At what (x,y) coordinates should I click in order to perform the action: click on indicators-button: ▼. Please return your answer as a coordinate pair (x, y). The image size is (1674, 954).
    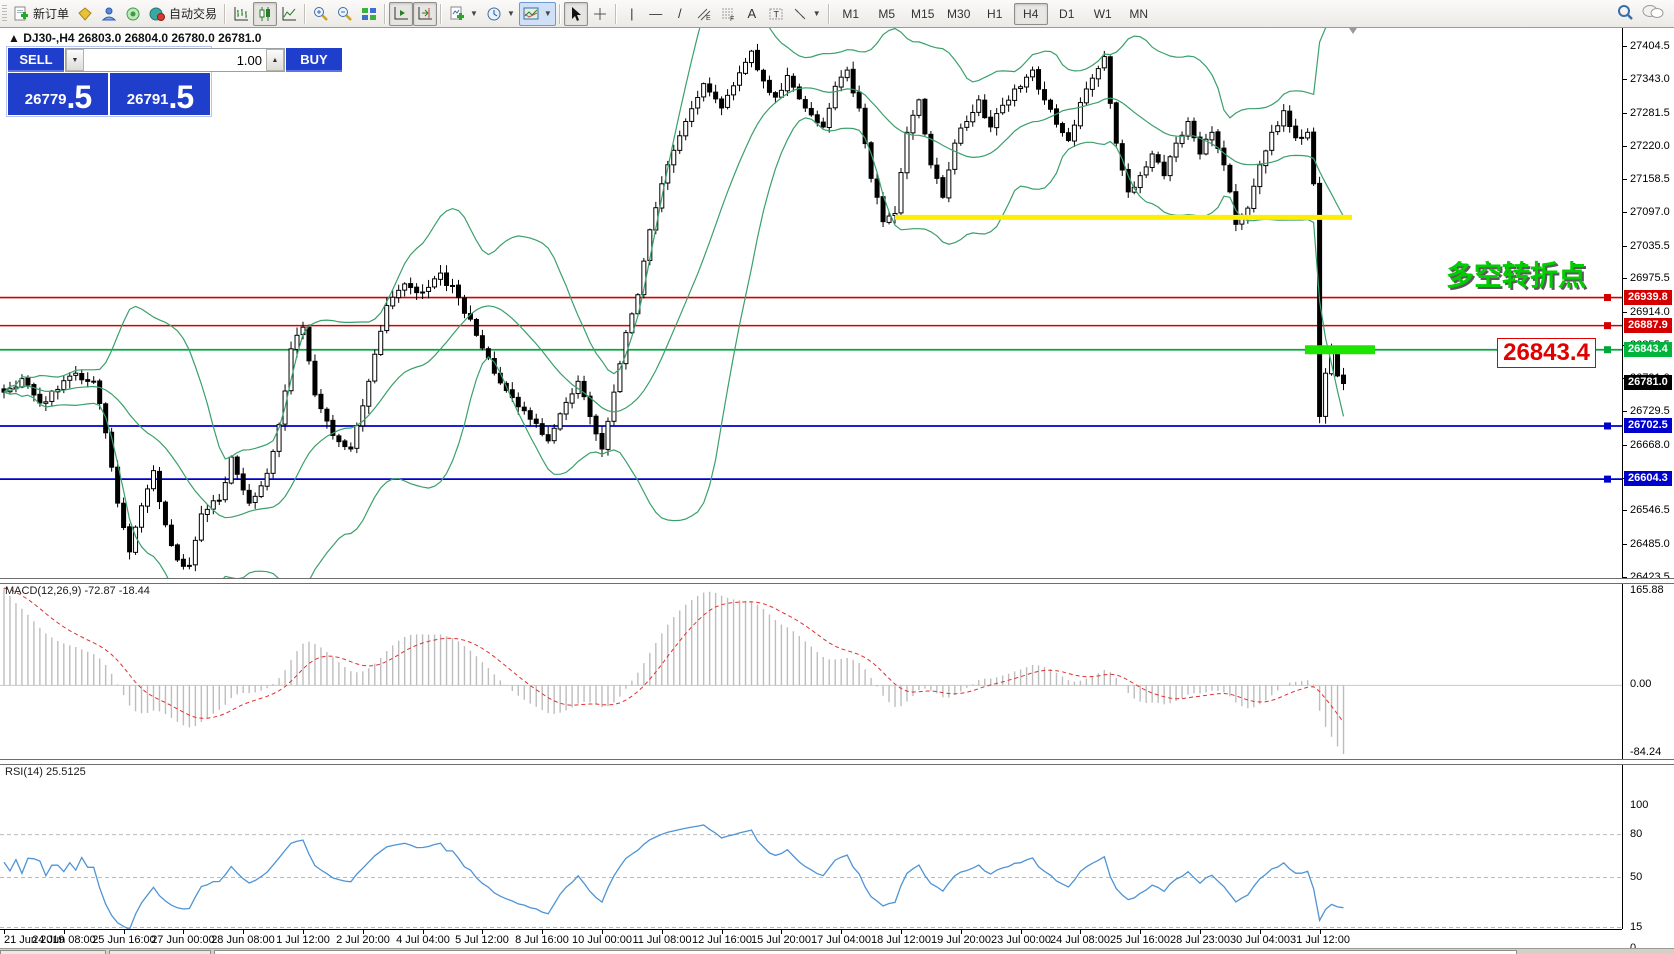
    Looking at the image, I should click on (463, 14).